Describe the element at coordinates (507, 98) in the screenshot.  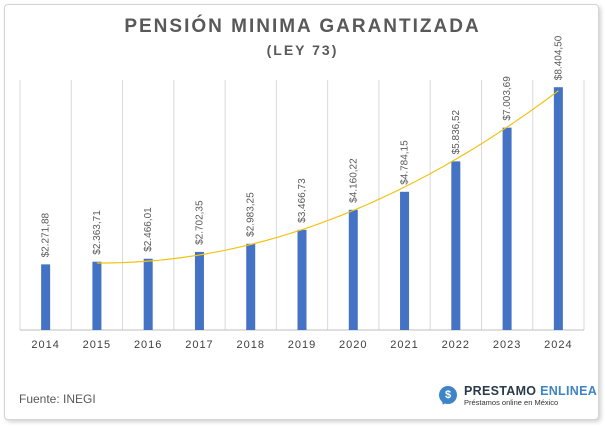
I see `data-label: $7.003,69` at that location.